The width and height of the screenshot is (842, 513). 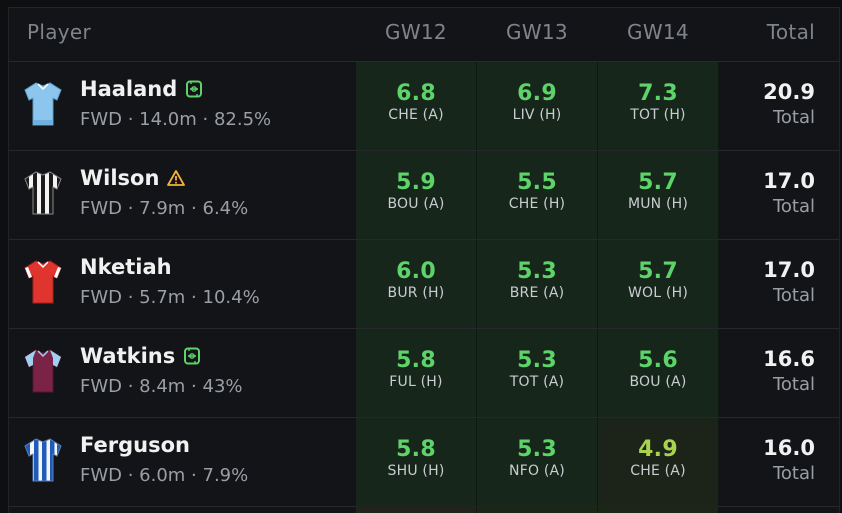 What do you see at coordinates (164, 208) in the screenshot?
I see `player-meta: FWD · 7.9m · 6.4%` at bounding box center [164, 208].